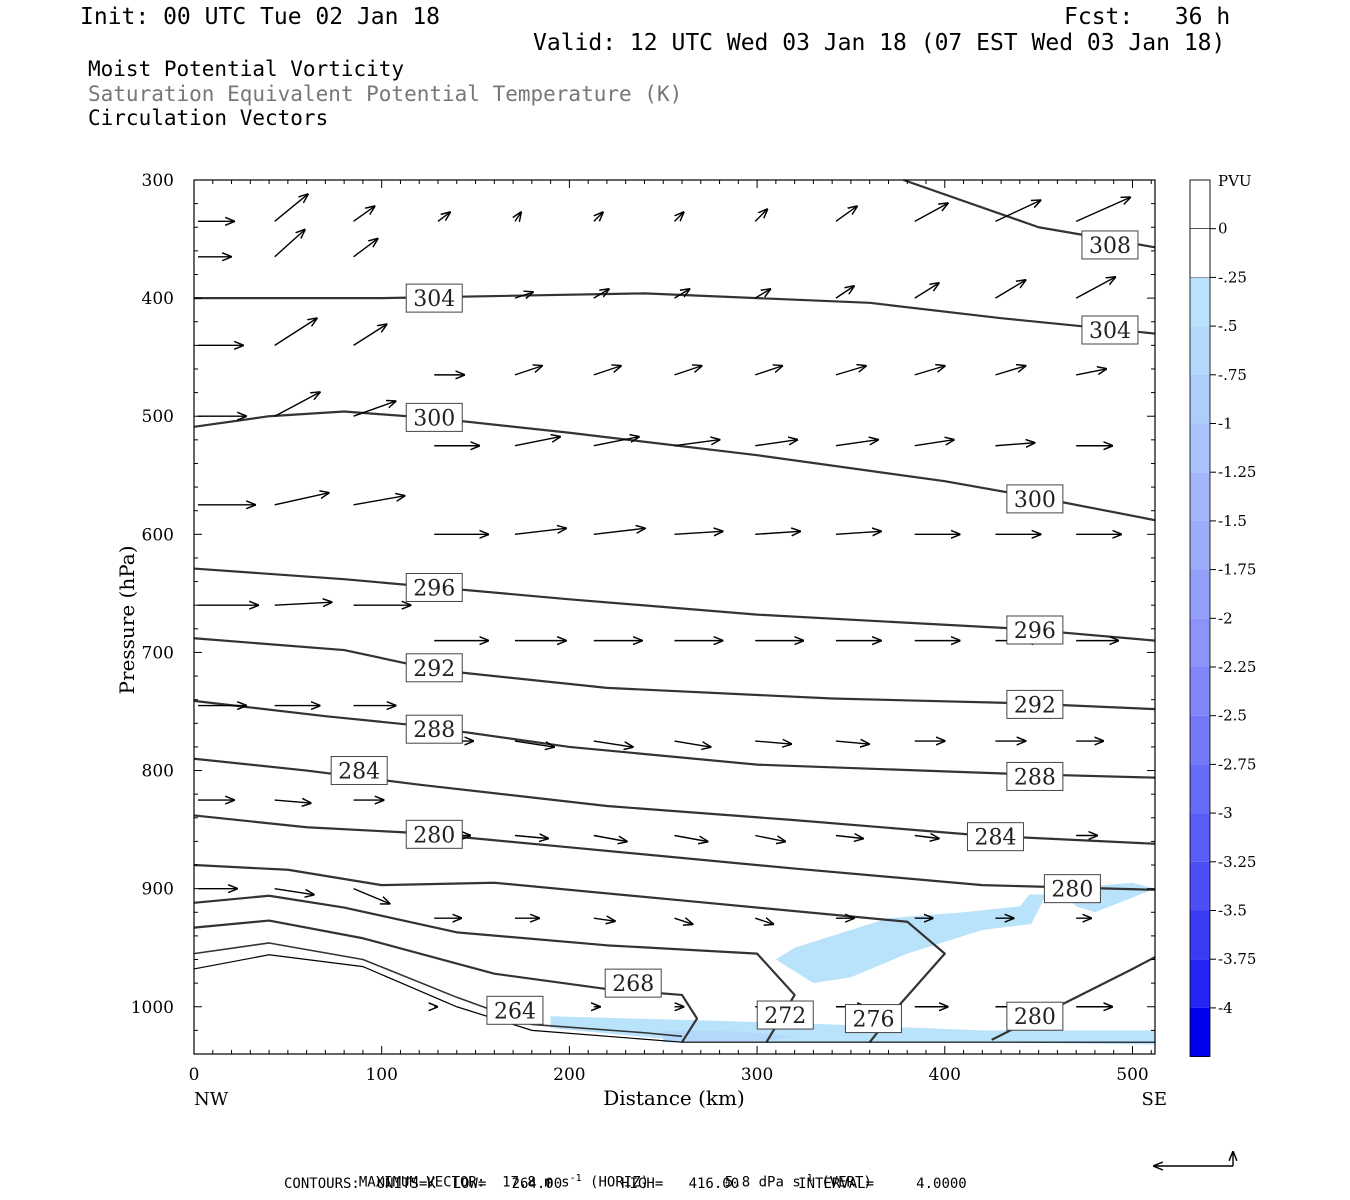 The image size is (1350, 1200). Describe the element at coordinates (158, 772) in the screenshot. I see `y-tick-label: 800` at that location.